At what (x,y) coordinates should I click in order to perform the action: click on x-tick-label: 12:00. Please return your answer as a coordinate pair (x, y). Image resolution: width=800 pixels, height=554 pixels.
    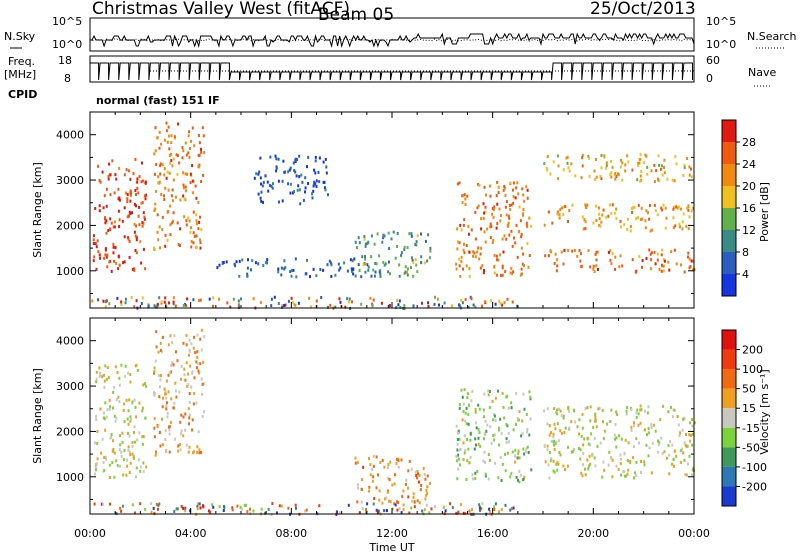
    Looking at the image, I should click on (392, 533).